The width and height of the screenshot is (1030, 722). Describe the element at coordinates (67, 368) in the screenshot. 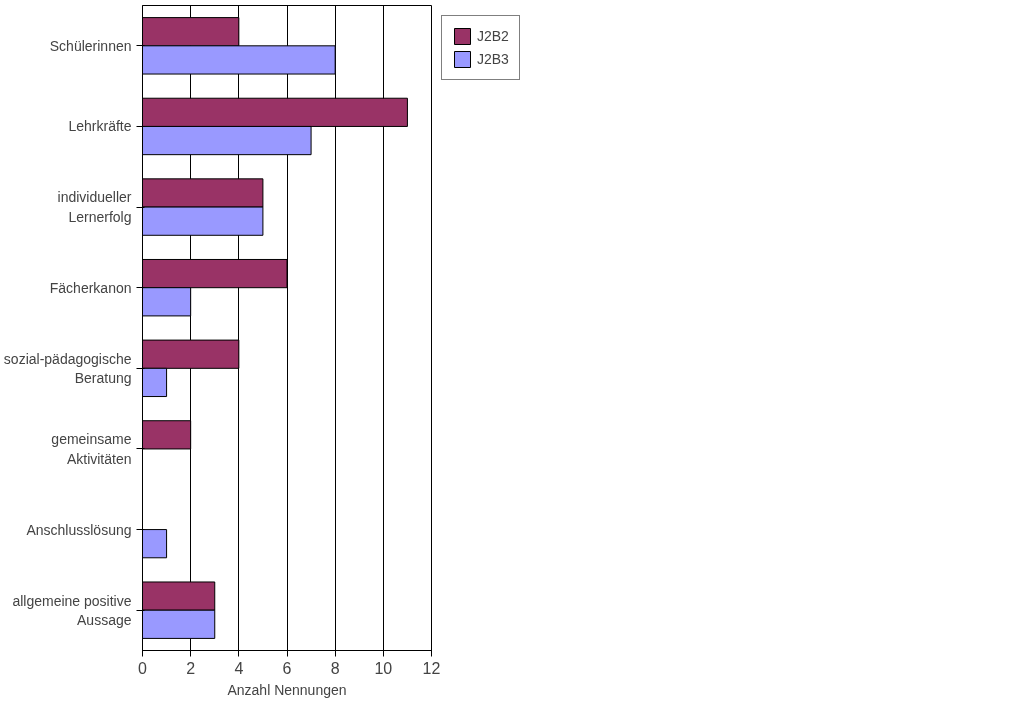

I see `y-tick-label: sozial-pädagogische Beratung` at that location.